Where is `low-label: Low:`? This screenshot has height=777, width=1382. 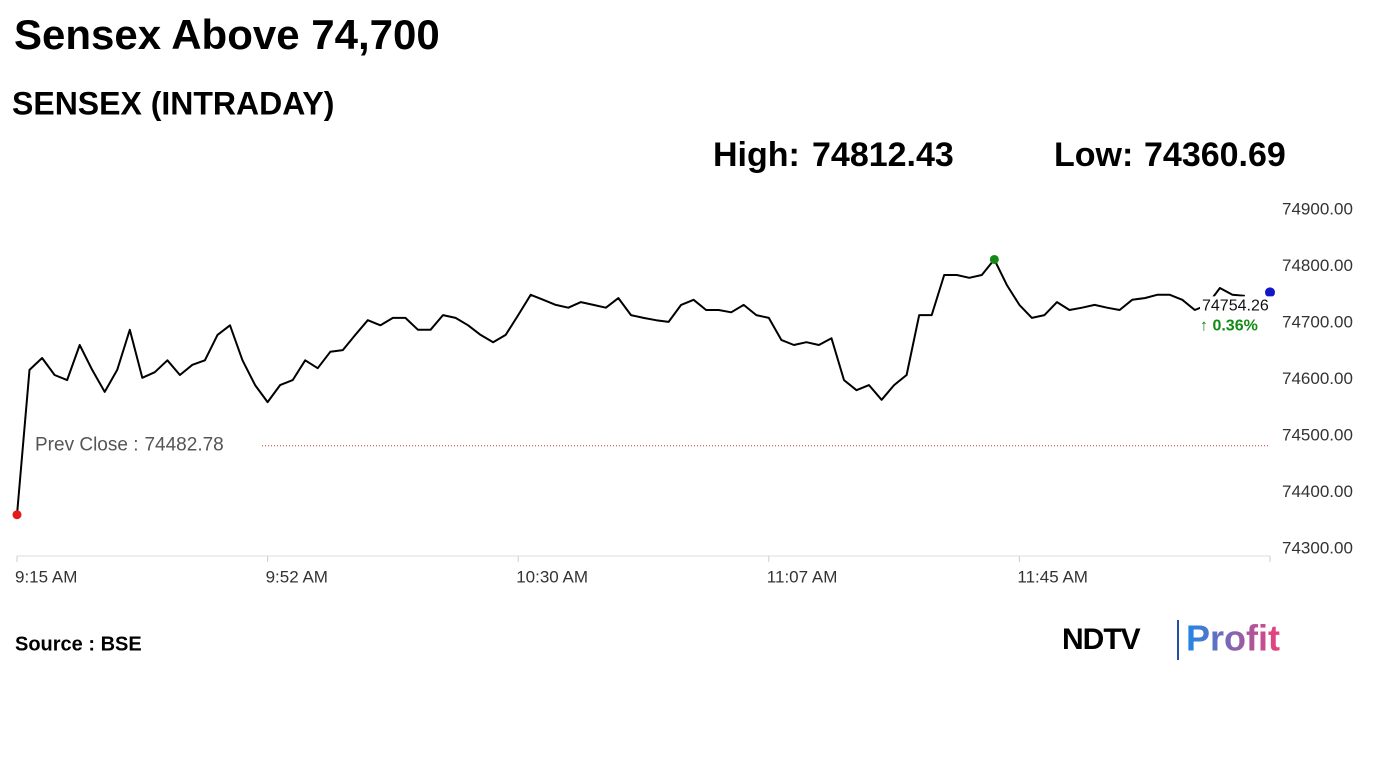 low-label: Low: is located at coordinates (1093, 155).